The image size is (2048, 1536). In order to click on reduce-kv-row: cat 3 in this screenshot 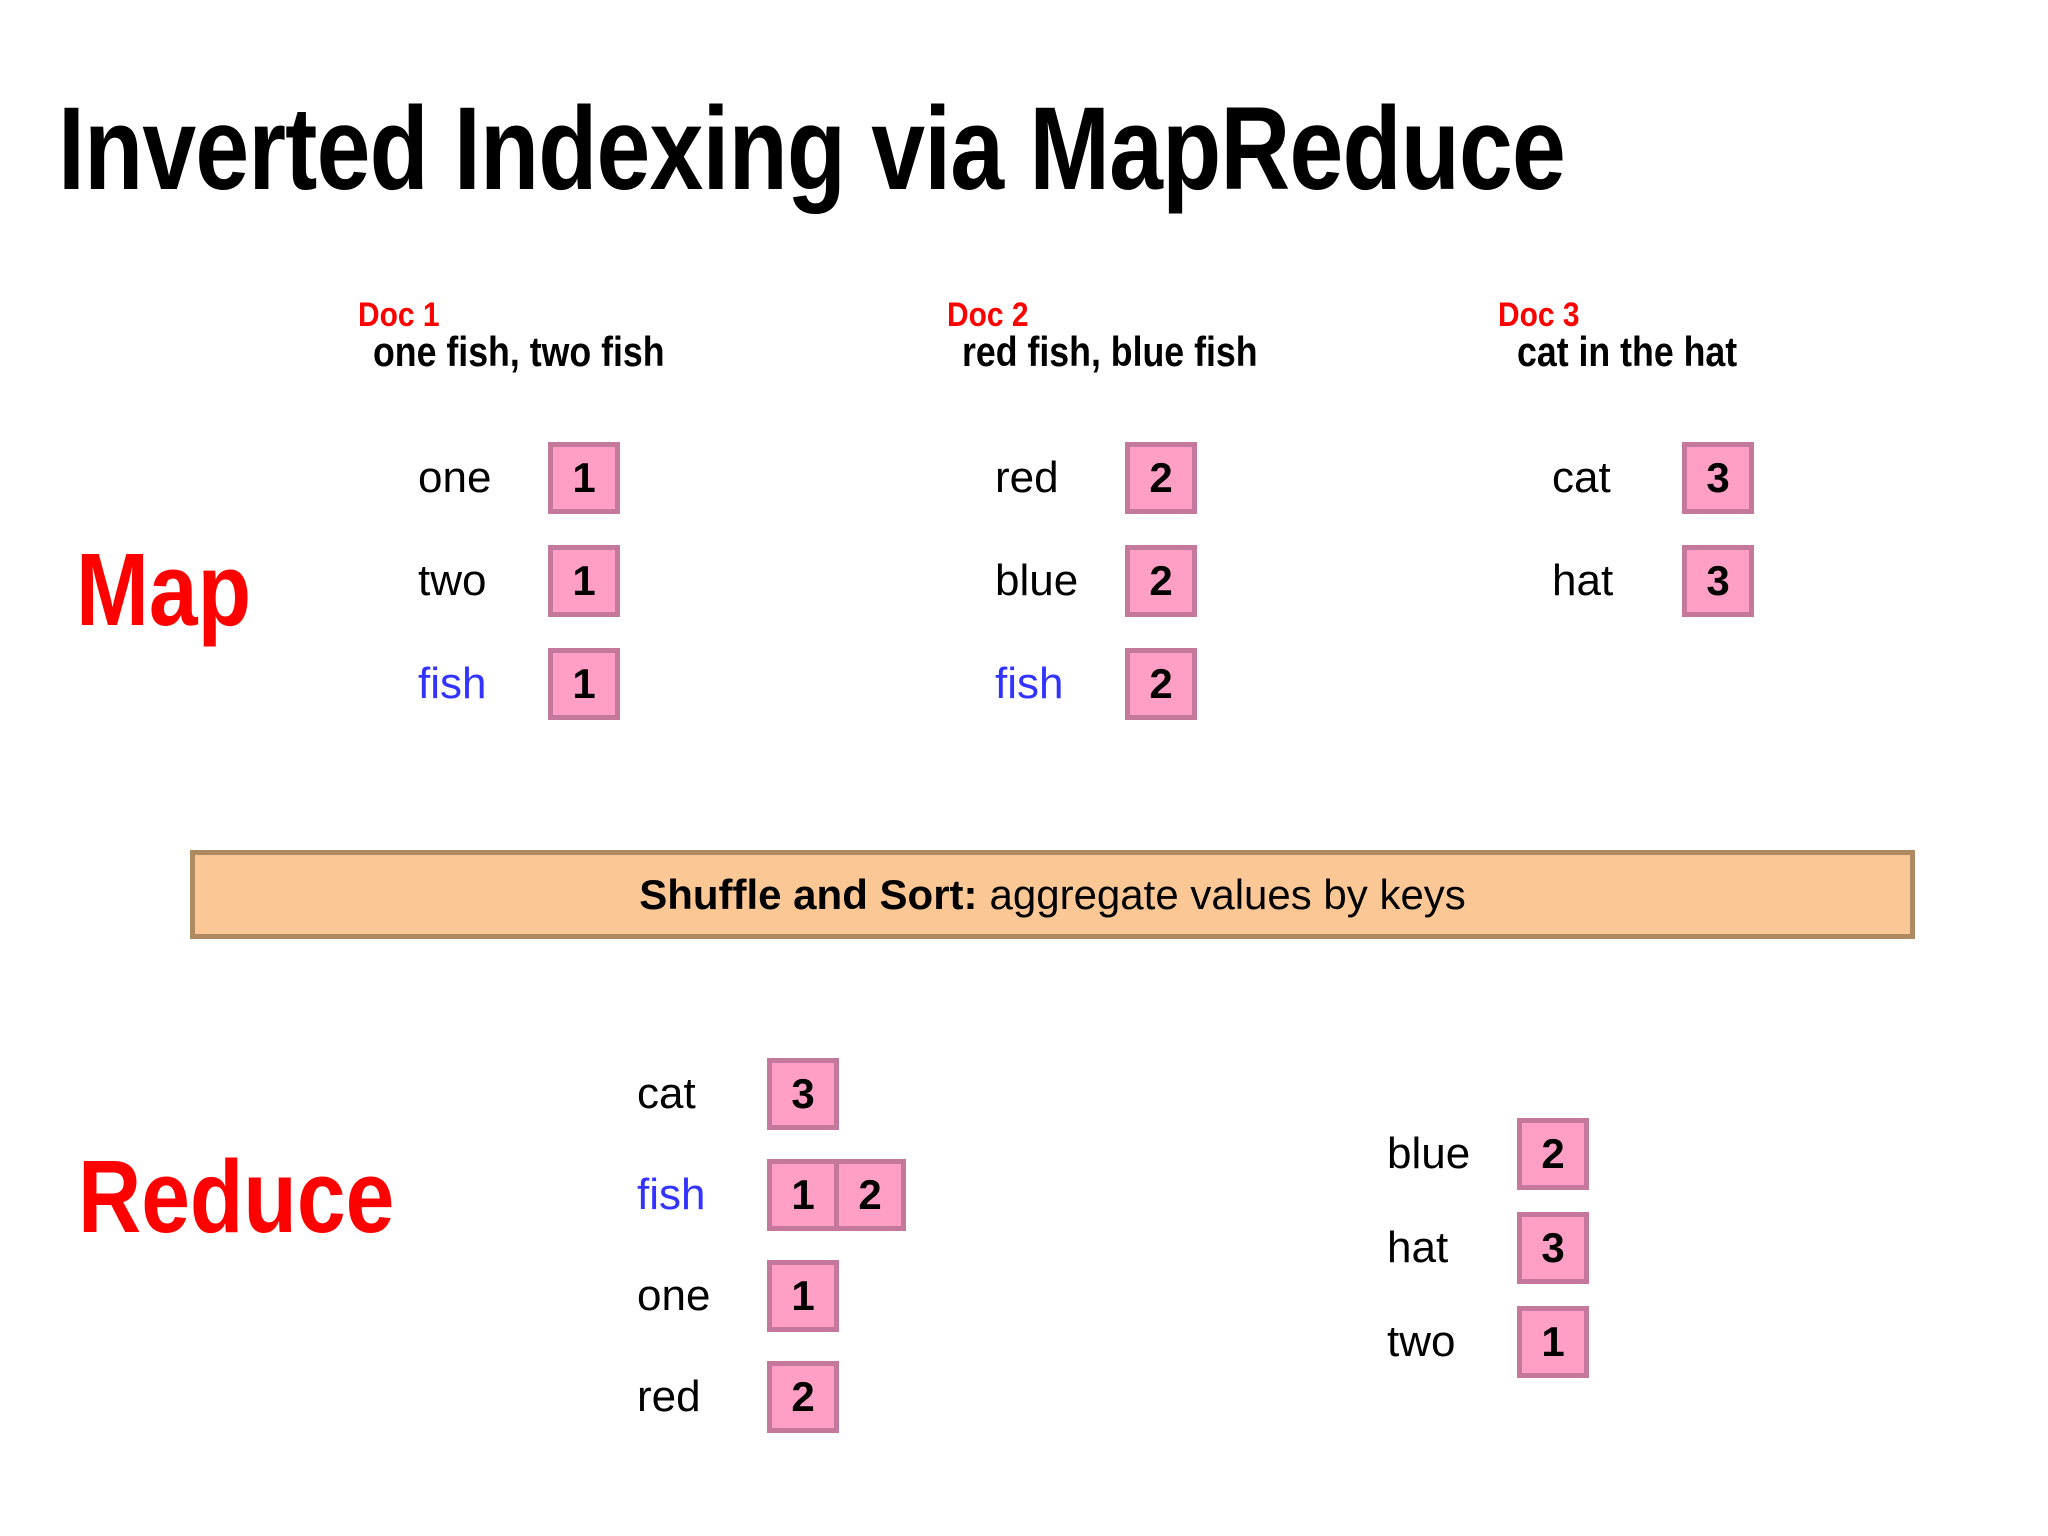, I will do `click(797, 1094)`.